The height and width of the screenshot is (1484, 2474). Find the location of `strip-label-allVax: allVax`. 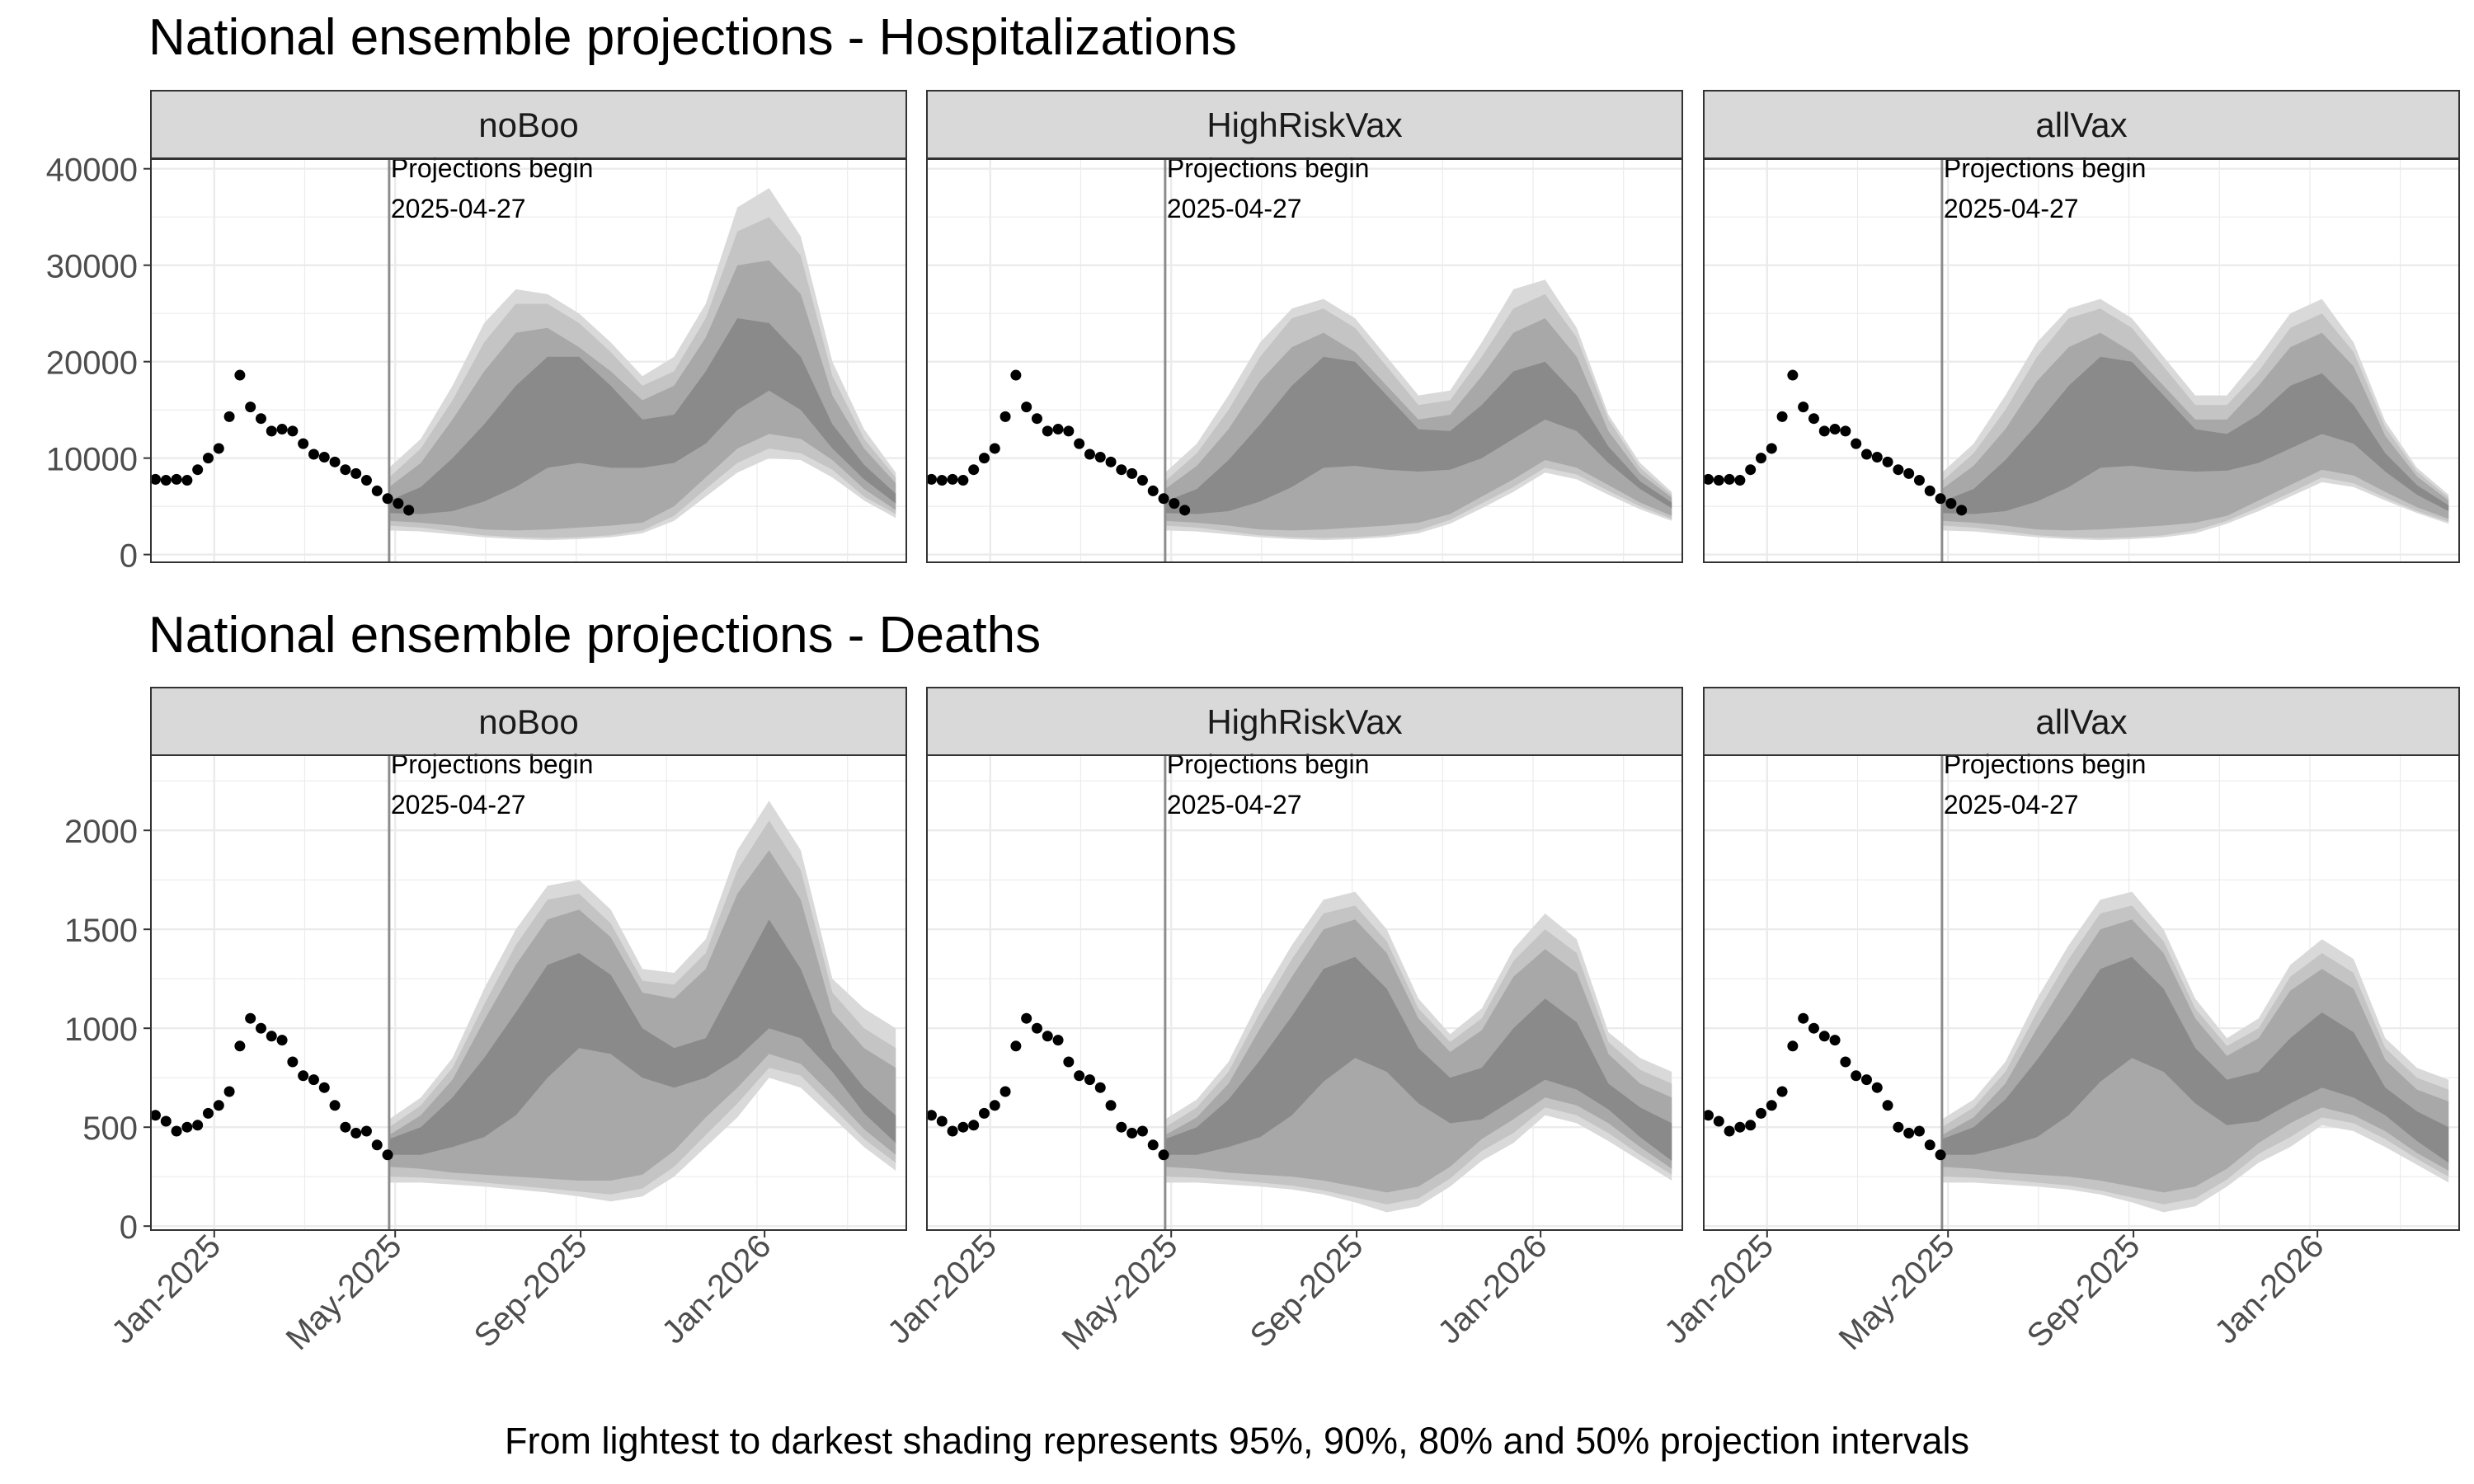

strip-label-allVax: allVax is located at coordinates (2081, 125).